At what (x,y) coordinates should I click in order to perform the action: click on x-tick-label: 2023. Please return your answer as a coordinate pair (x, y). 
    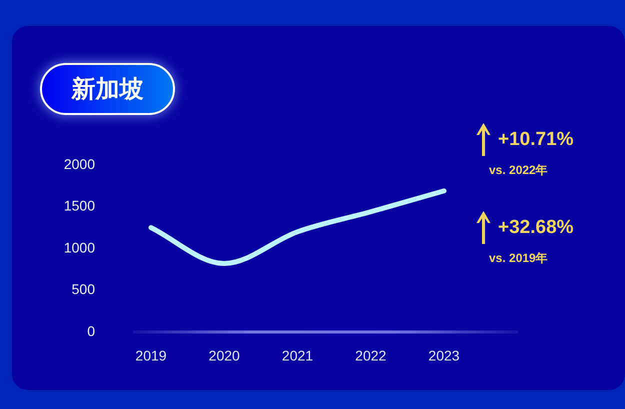
    Looking at the image, I should click on (444, 355).